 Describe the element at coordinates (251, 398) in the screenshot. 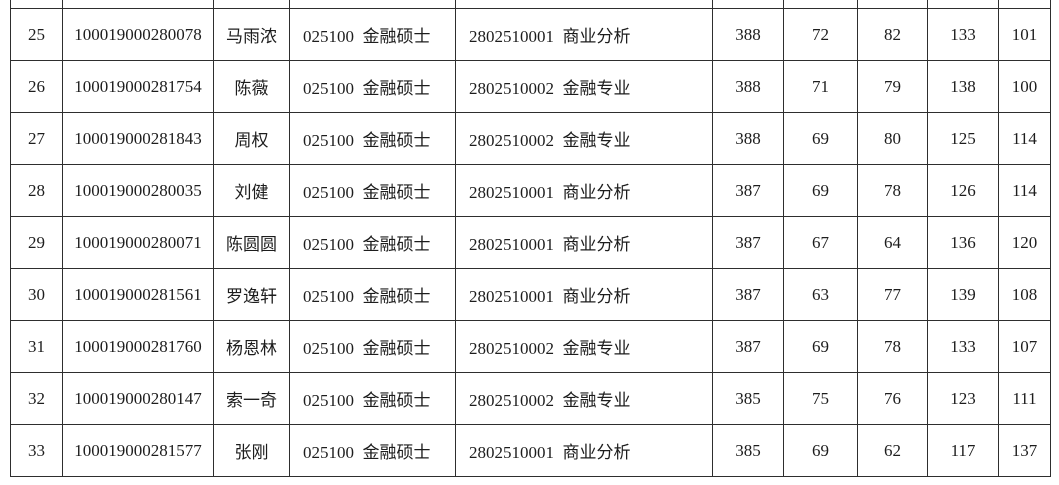

I see `cell-candidate-name: 索一奇` at that location.